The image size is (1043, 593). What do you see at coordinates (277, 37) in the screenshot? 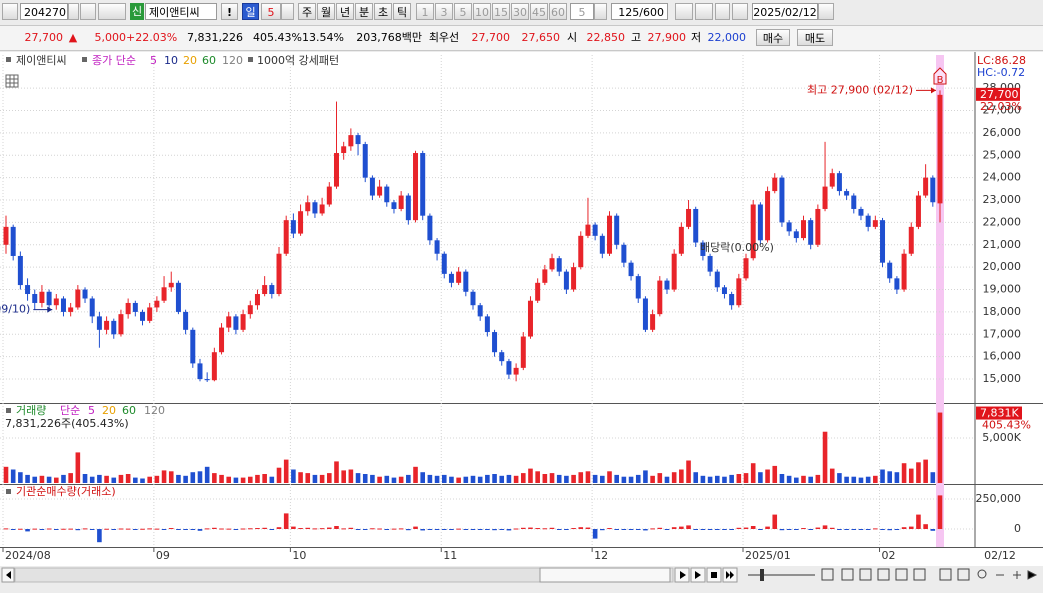
I see `volume-ratio: 405.43%` at bounding box center [277, 37].